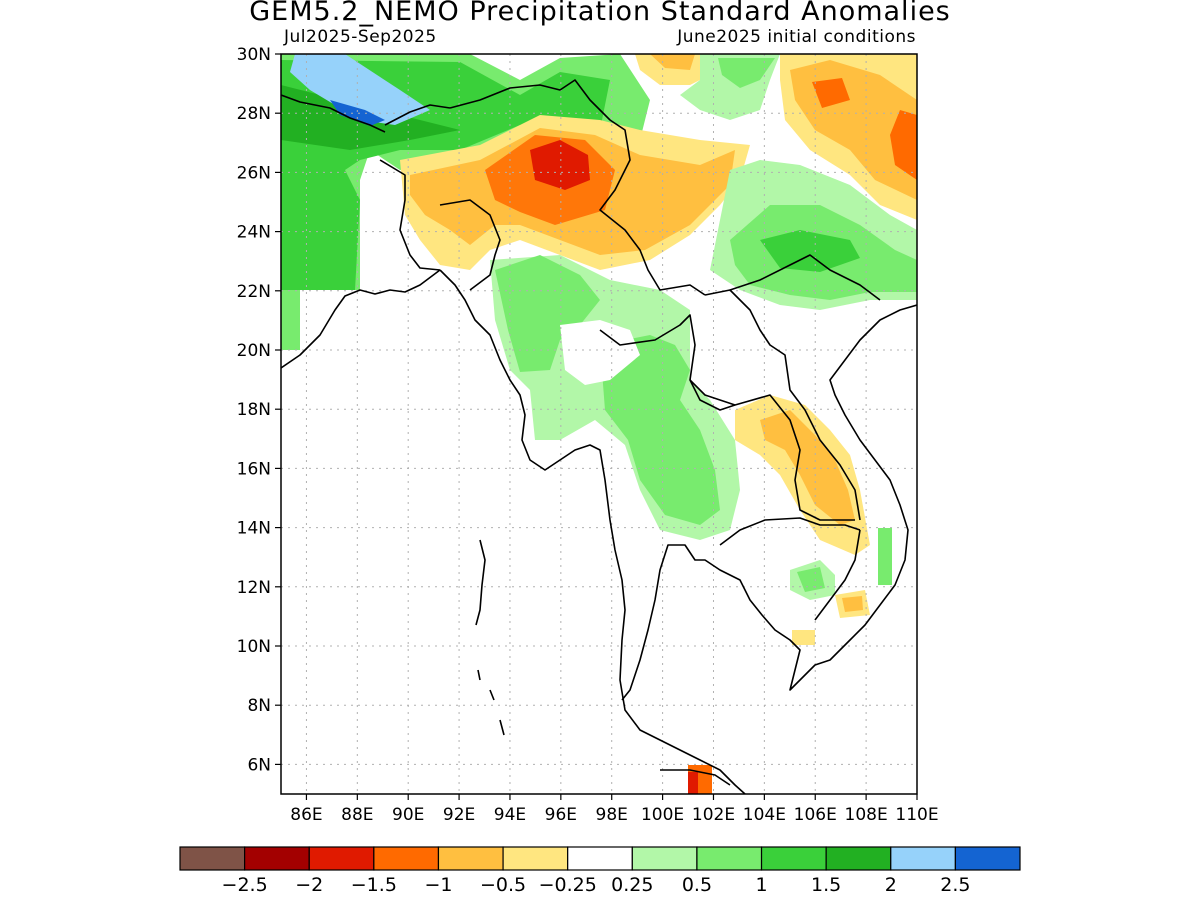  What do you see at coordinates (662, 815) in the screenshot?
I see `lon-tick-label: 100E` at bounding box center [662, 815].